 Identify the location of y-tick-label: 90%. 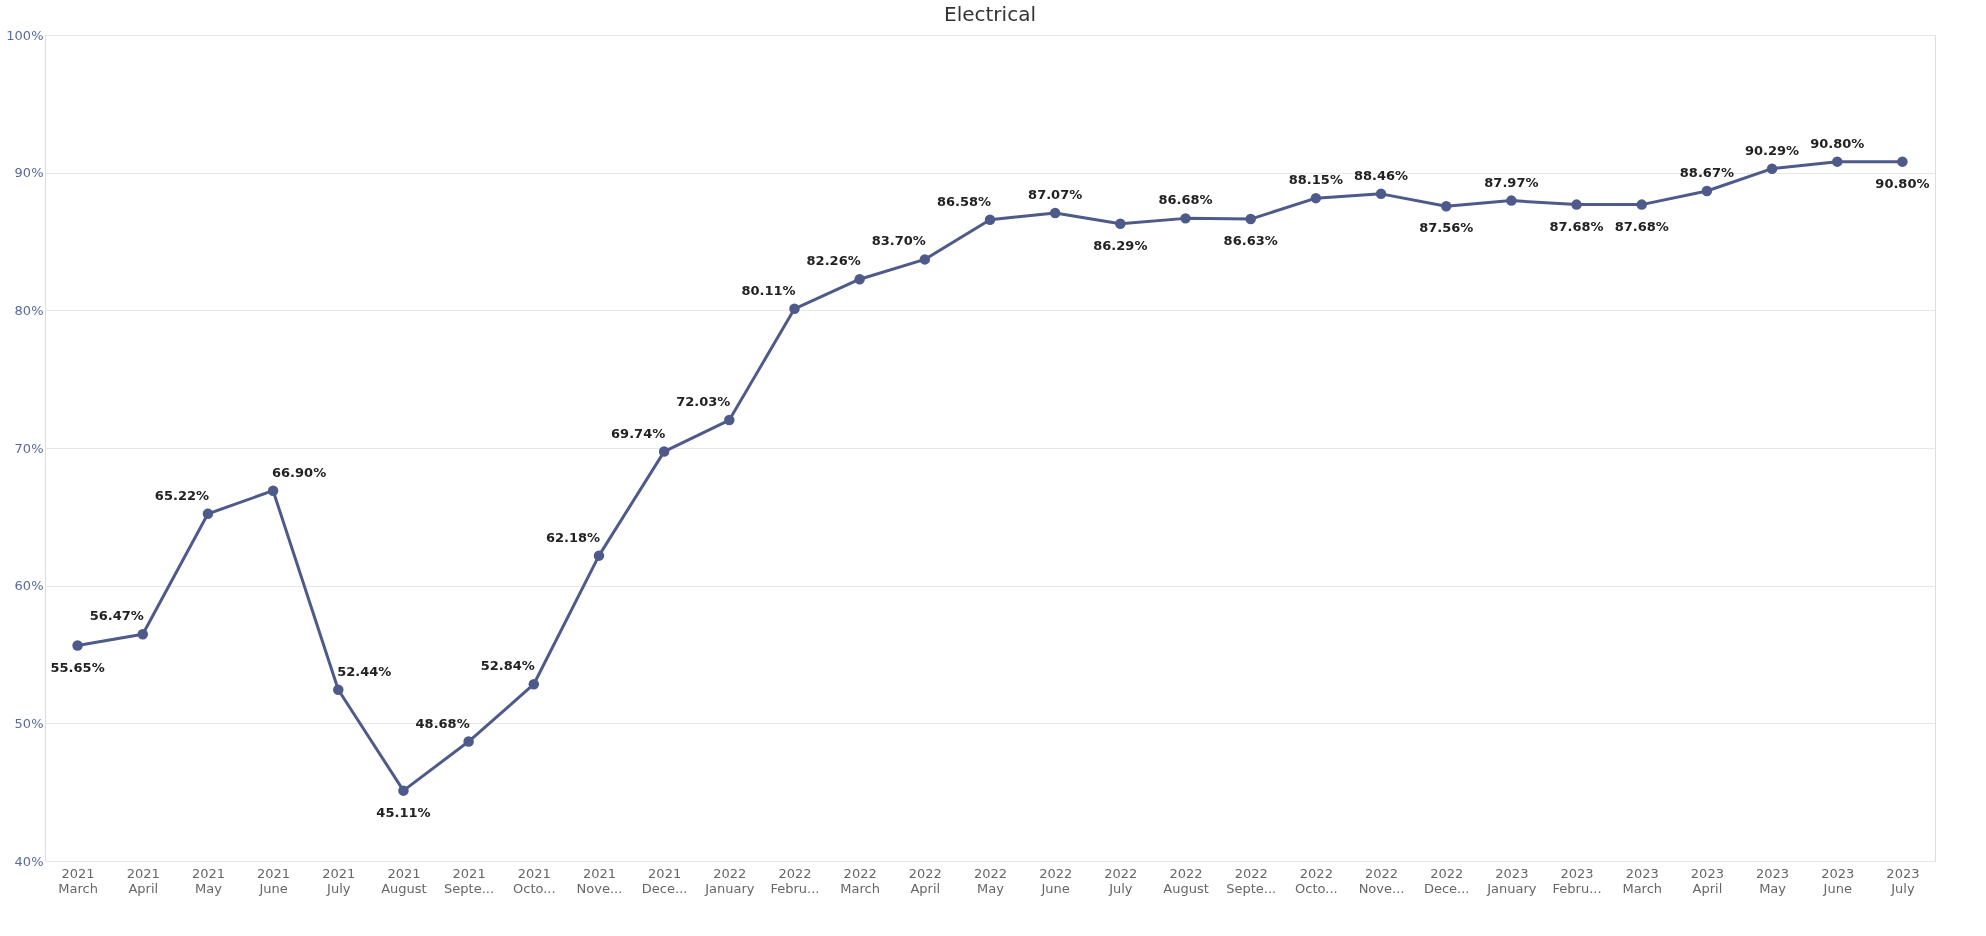
(29, 173).